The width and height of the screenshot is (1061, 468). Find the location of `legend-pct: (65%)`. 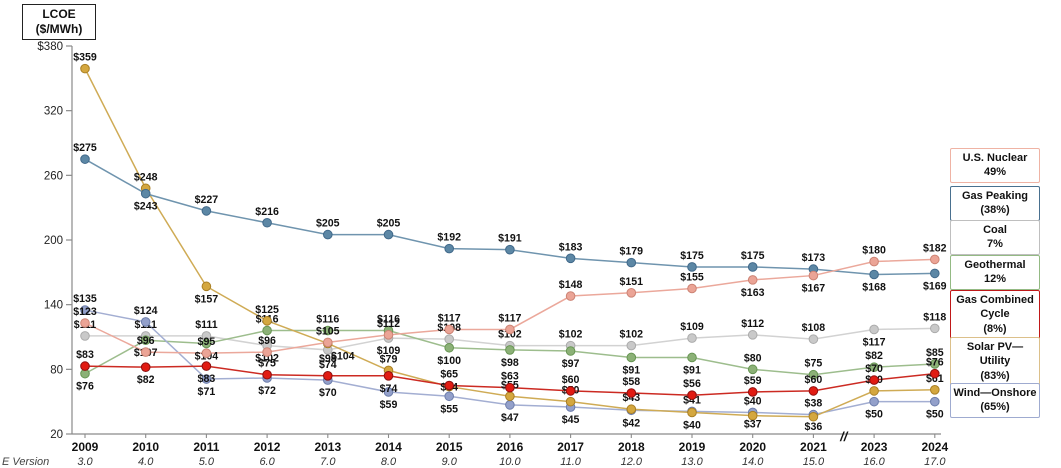

legend-pct: (65%) is located at coordinates (995, 407).